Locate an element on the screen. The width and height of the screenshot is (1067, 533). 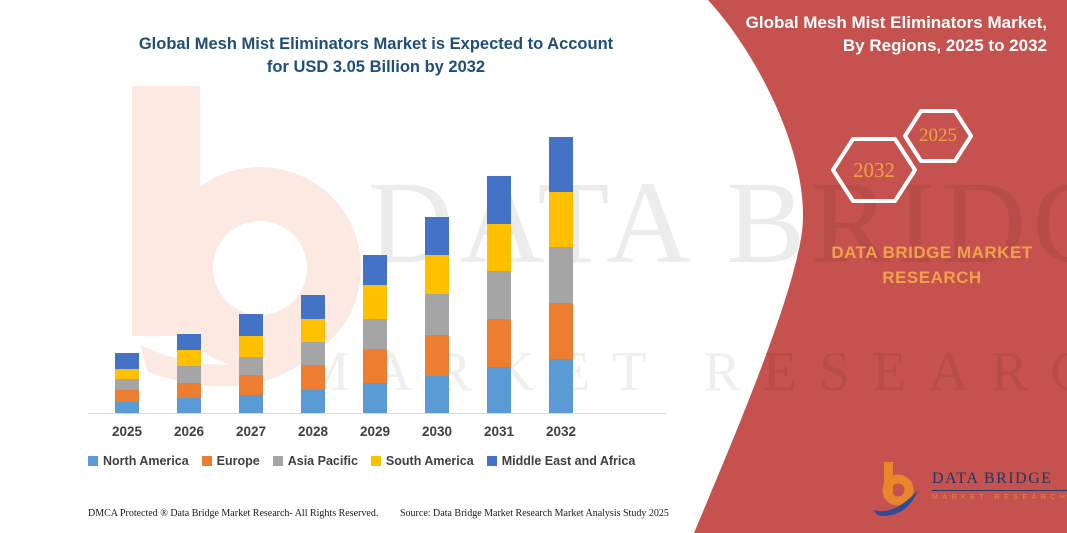
legend-item-north-america: North America is located at coordinates (138, 461).